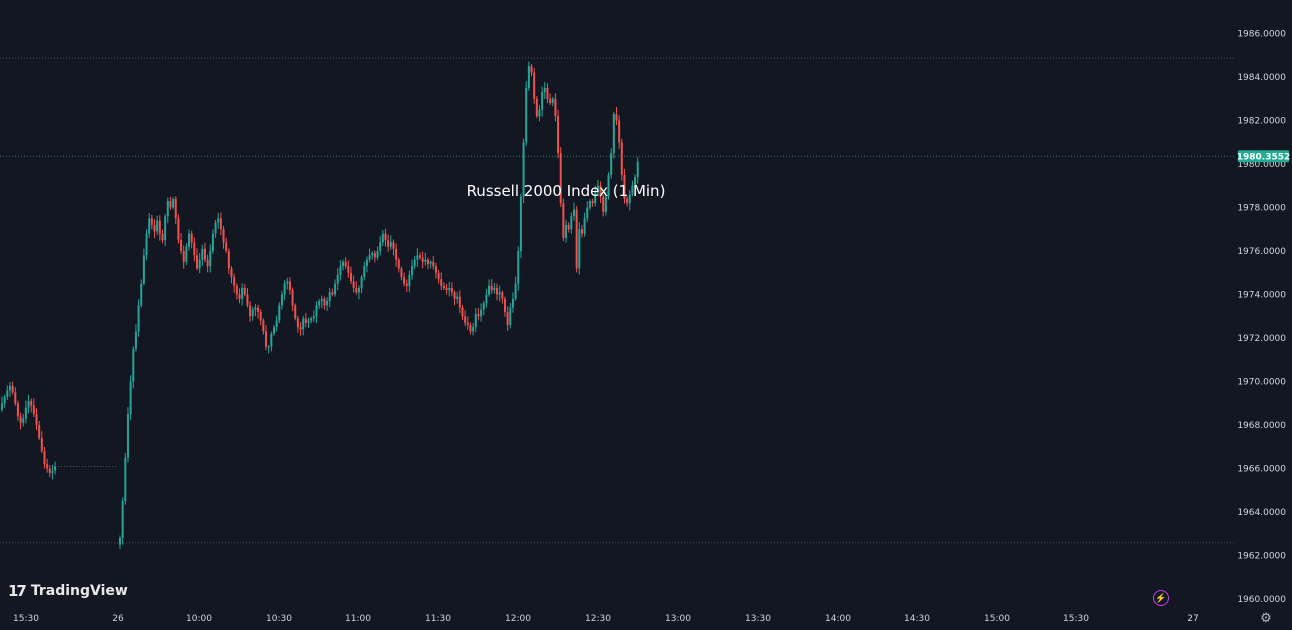 The height and width of the screenshot is (630, 1292). I want to click on y-tick-label: 1976.0000, so click(1261, 252).